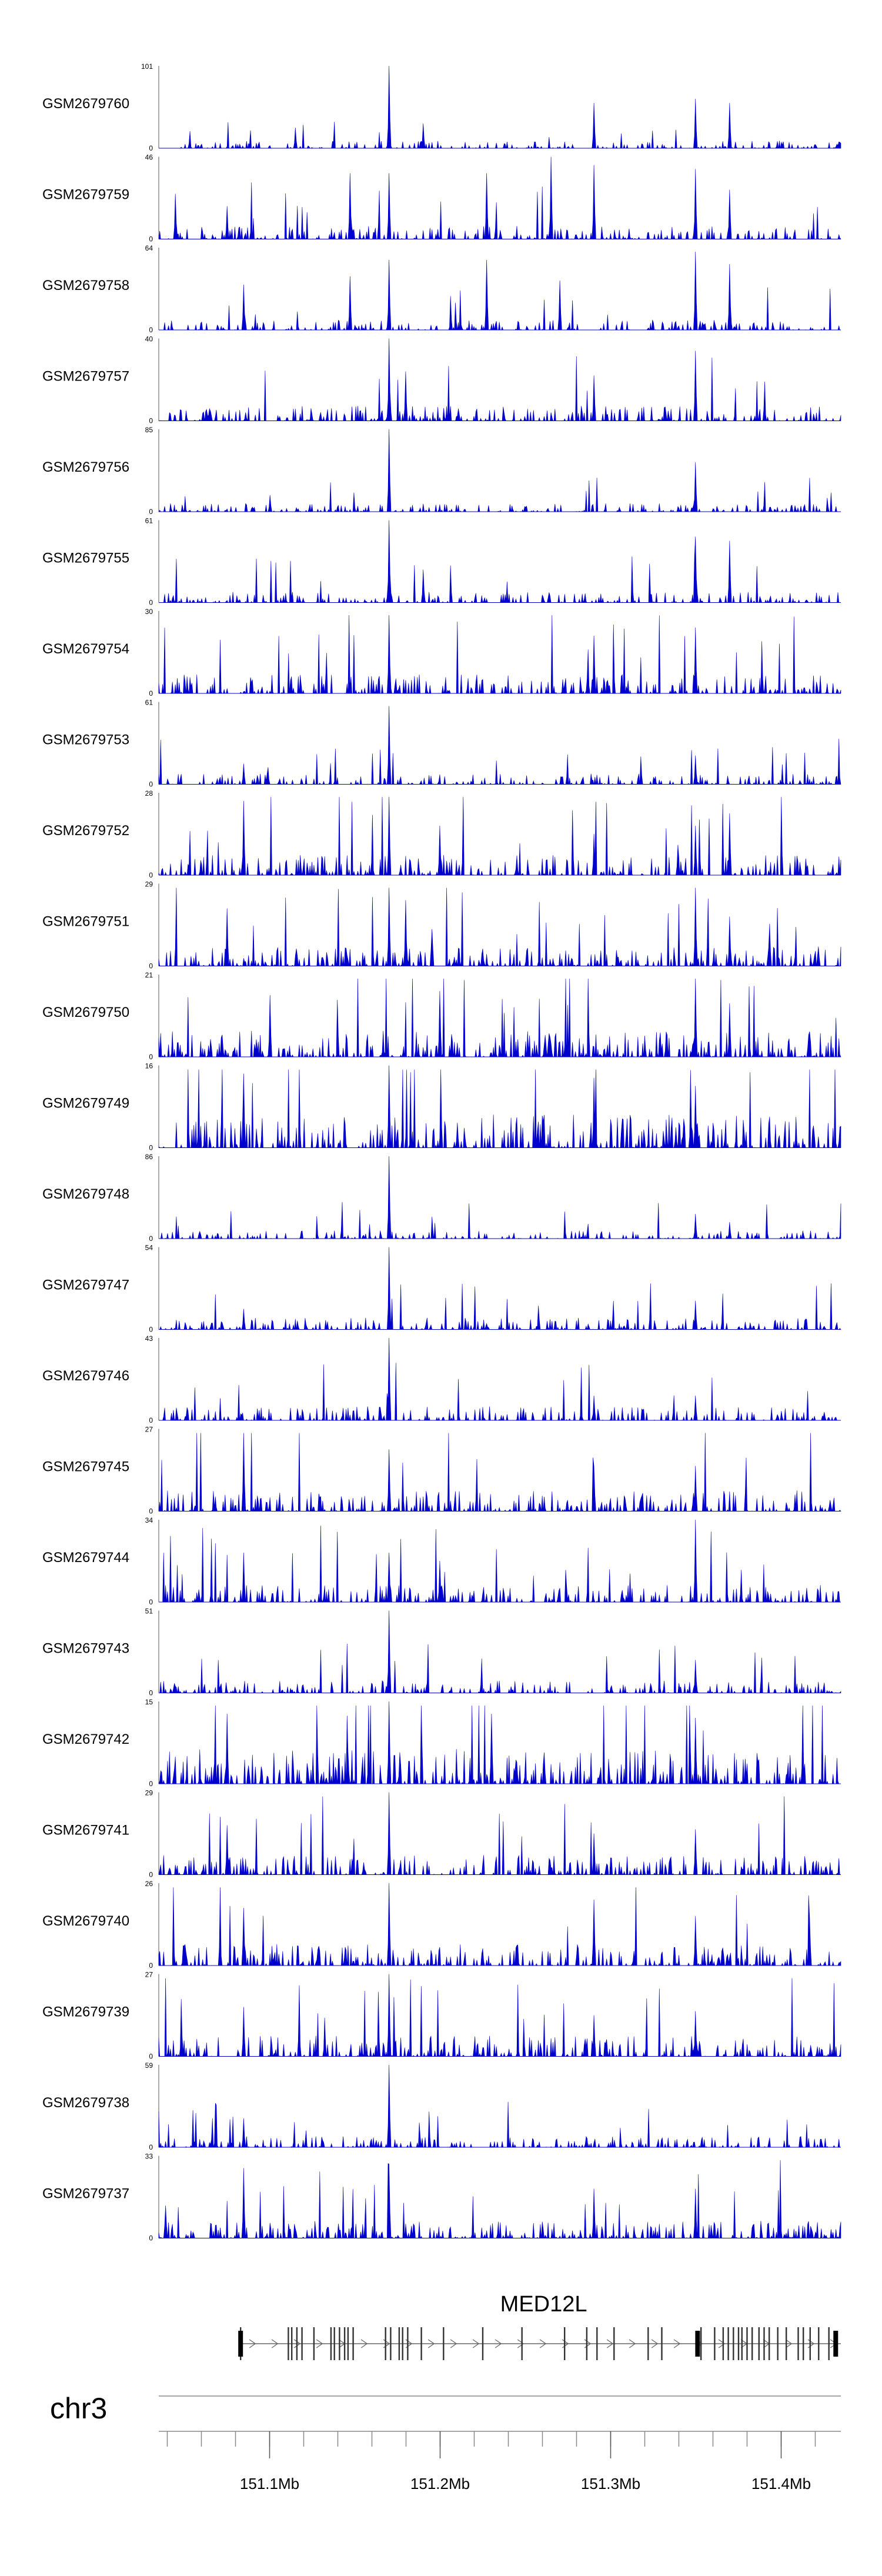 The width and height of the screenshot is (882, 2576). Describe the element at coordinates (441, 744) in the screenshot. I see `track-GSM2679753: GSM2679753 61 0` at that location.